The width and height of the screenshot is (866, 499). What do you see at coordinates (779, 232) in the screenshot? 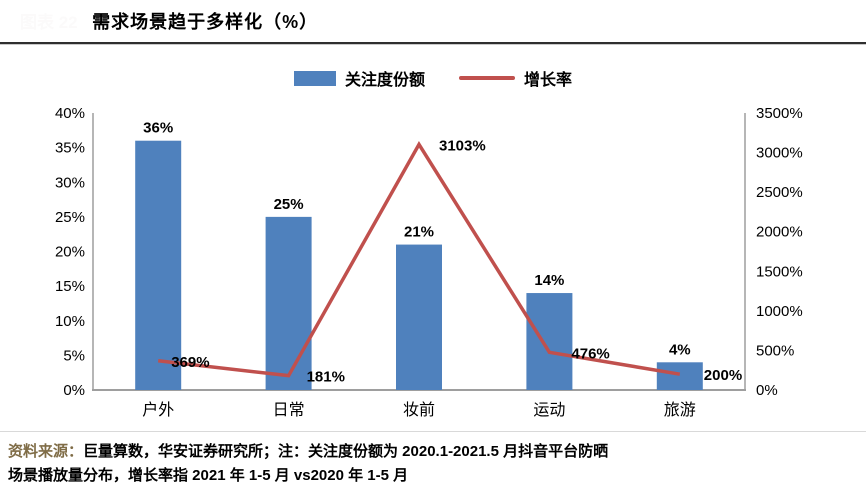
I see `right-axis-tick: 2000%` at bounding box center [779, 232].